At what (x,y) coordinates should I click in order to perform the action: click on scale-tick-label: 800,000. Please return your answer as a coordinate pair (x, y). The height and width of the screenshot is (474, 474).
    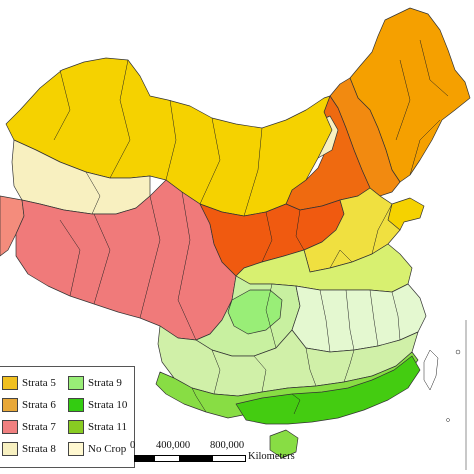
    Looking at the image, I should click on (227, 445).